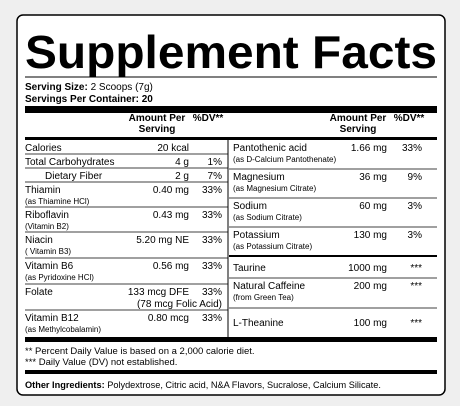 The height and width of the screenshot is (406, 460). I want to click on nutrient-name: Natural Caffeine, so click(269, 286).